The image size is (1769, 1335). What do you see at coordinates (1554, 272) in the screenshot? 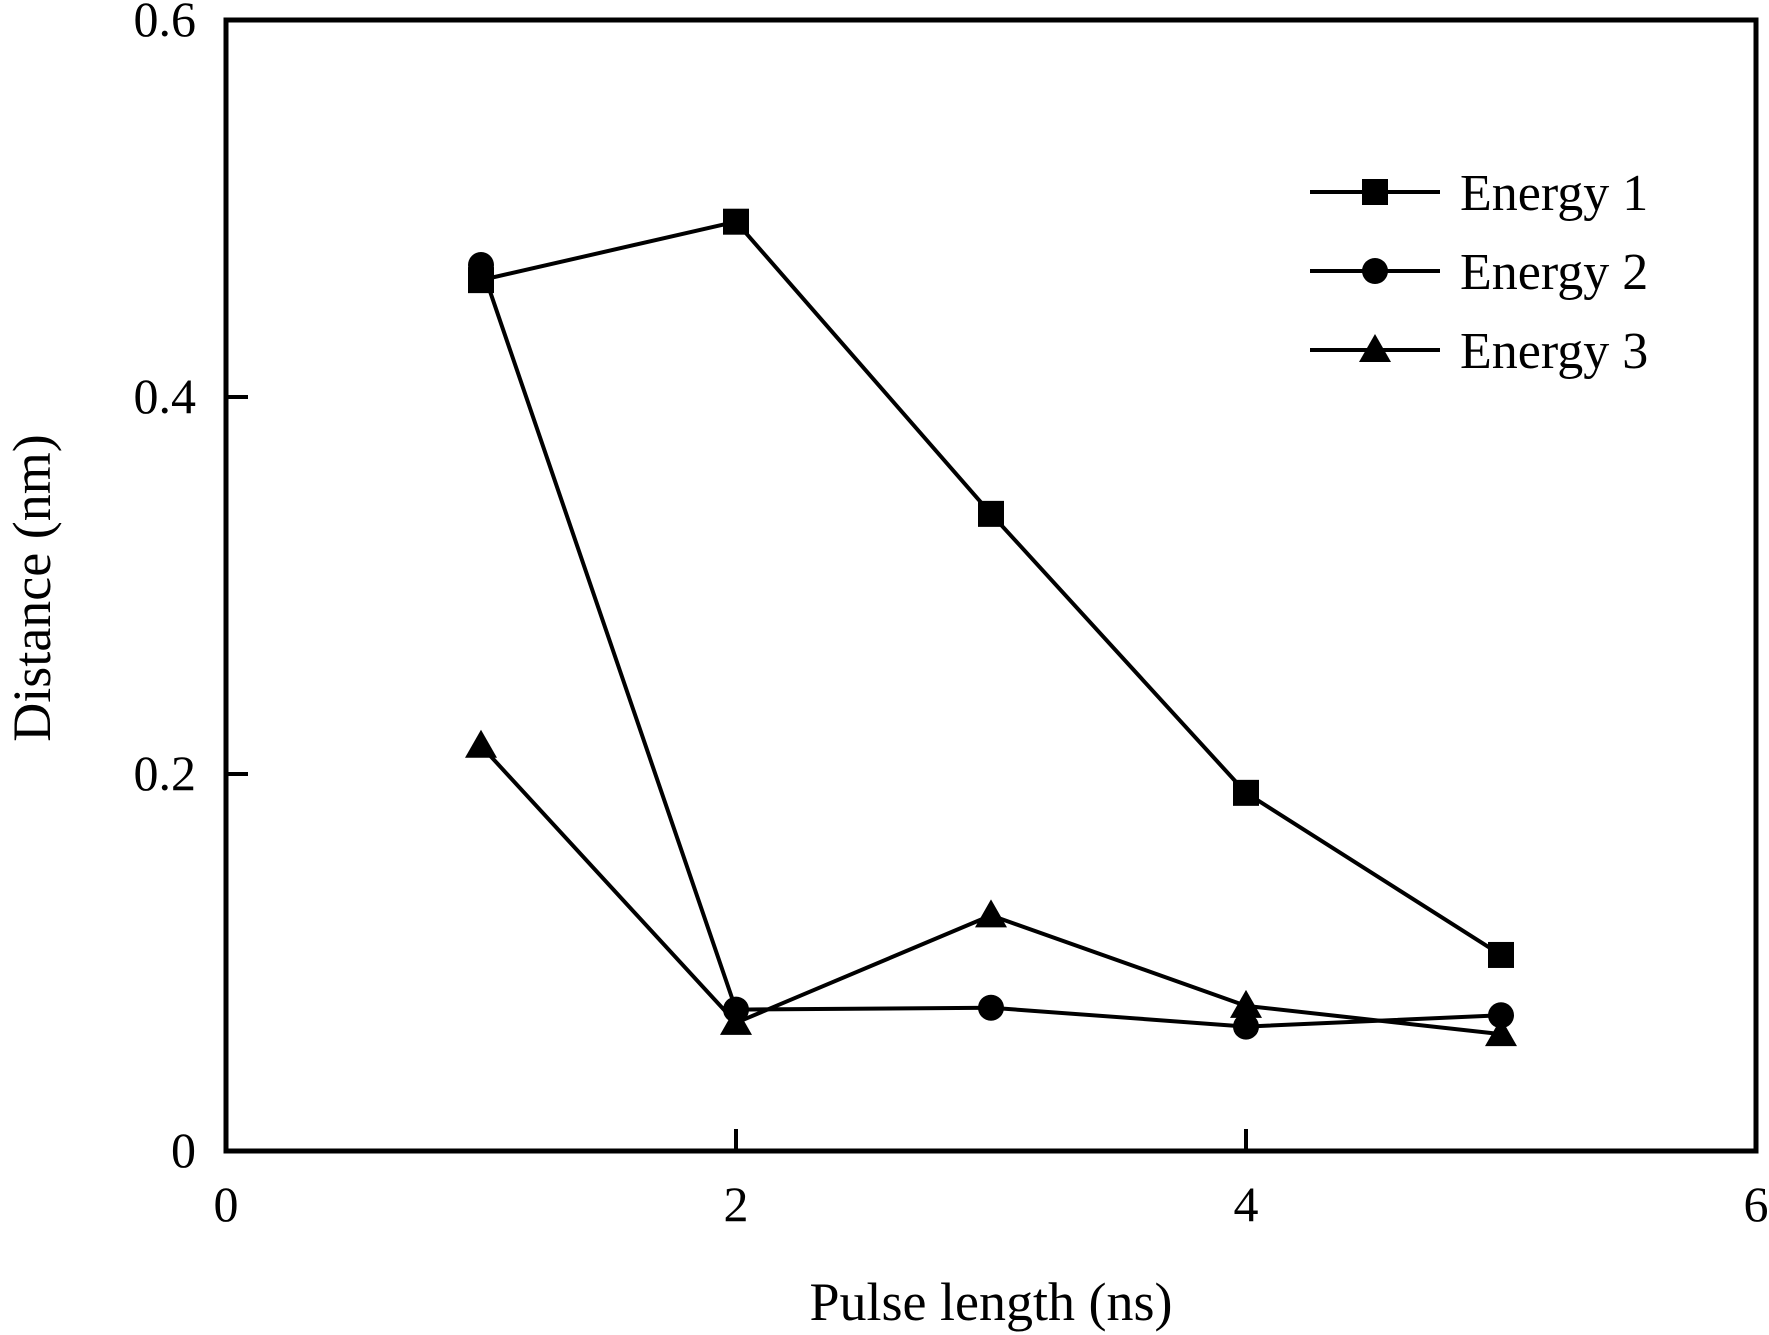
I see `legend-label: Energy 2` at bounding box center [1554, 272].